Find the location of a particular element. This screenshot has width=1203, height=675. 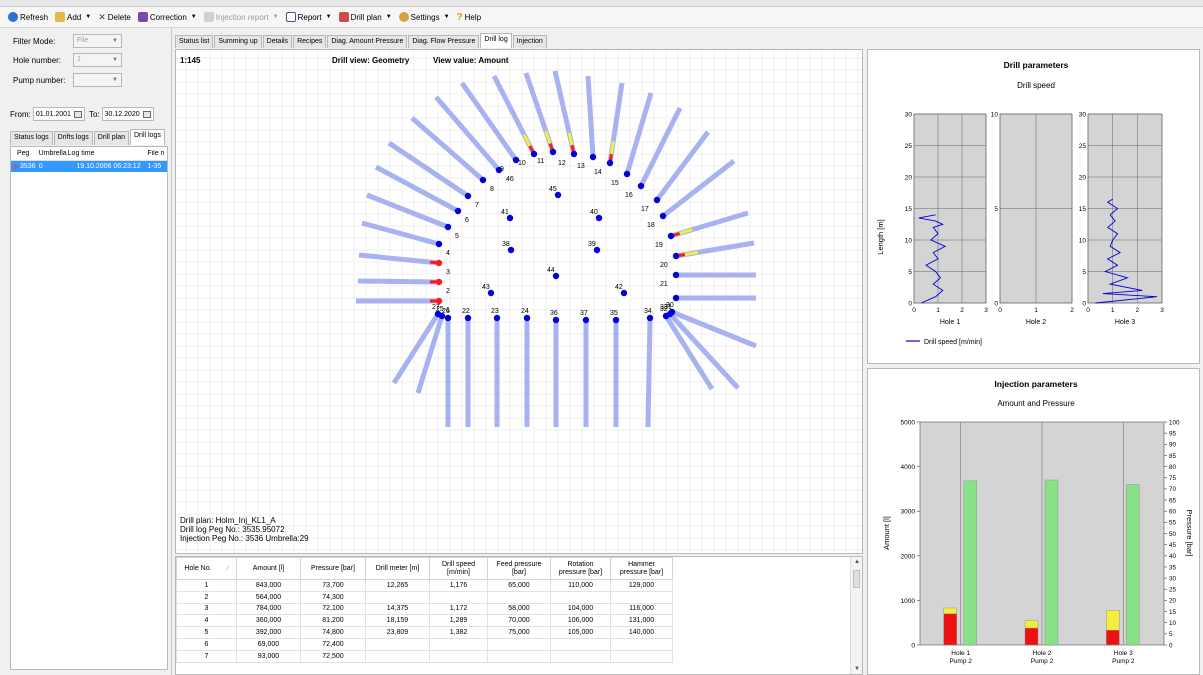

tab-summing-up: Summing up is located at coordinates (238, 41).